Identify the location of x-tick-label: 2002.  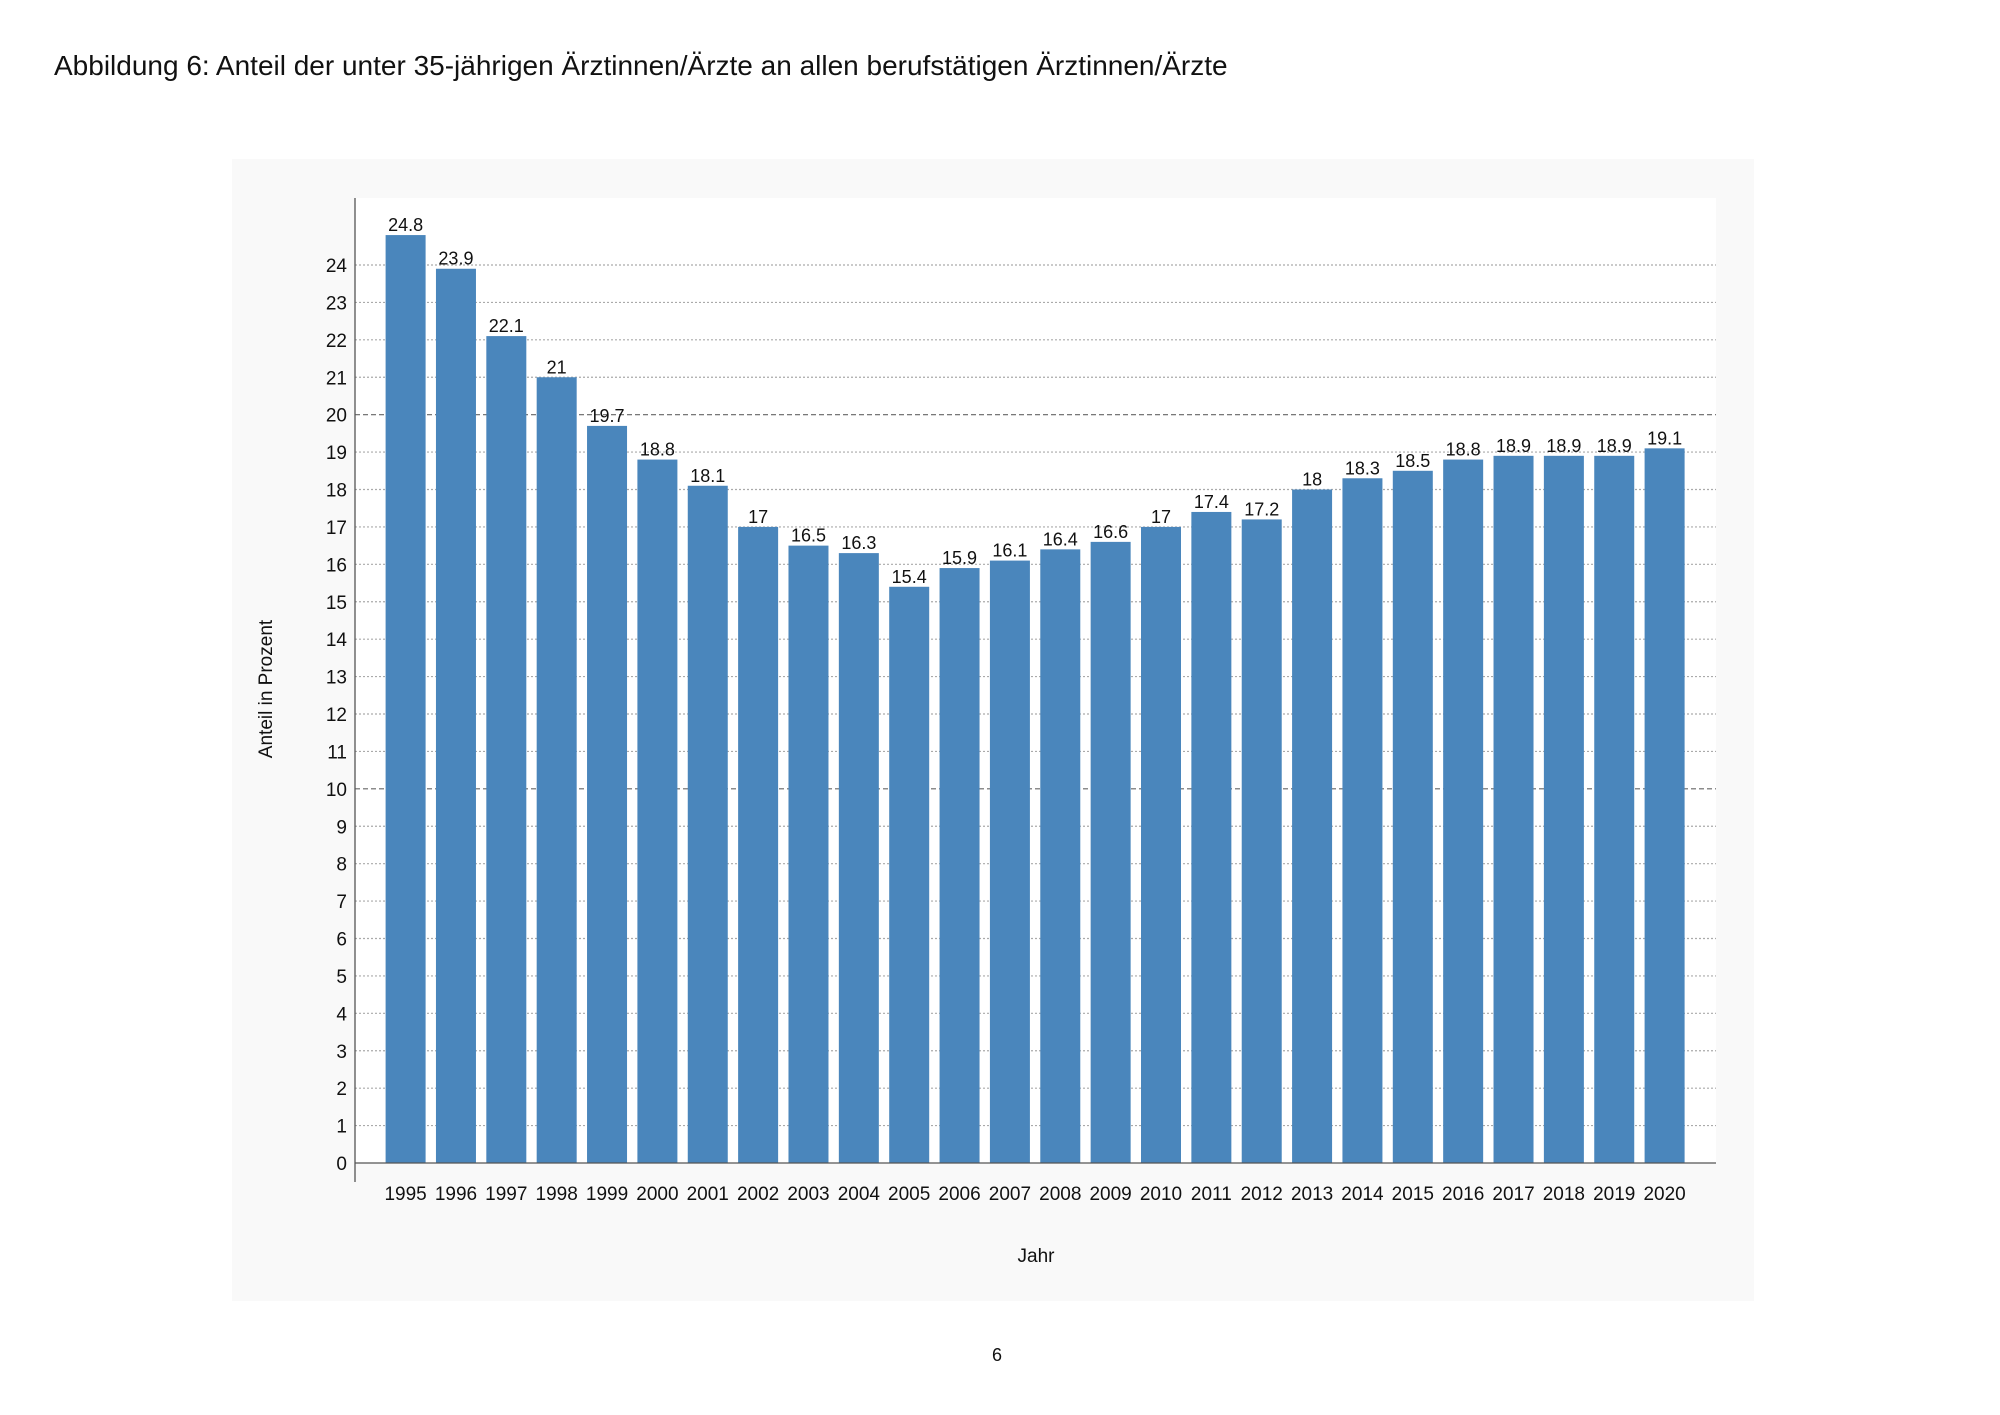
(758, 1194).